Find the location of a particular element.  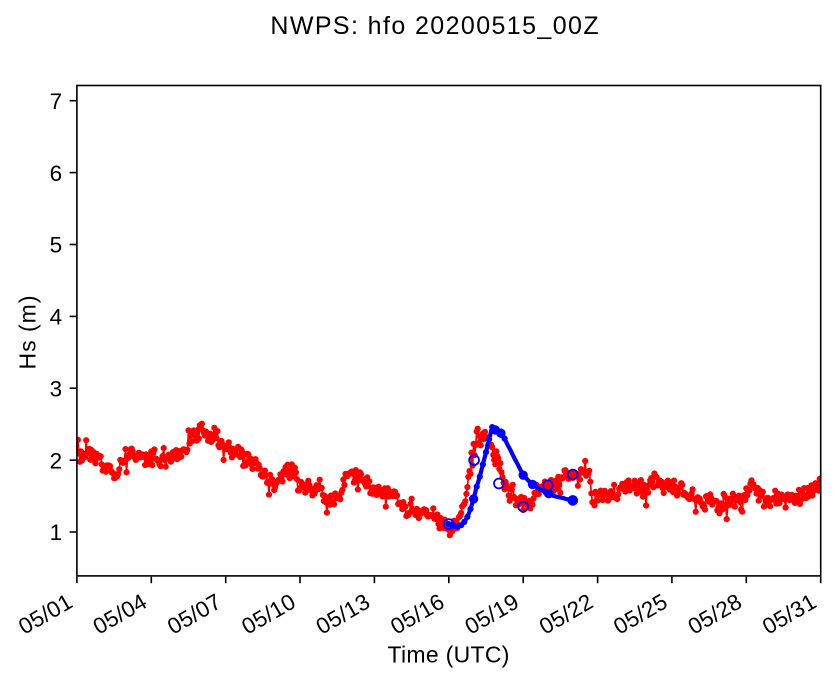

svg-text: Hs (m) is located at coordinates (28, 332).